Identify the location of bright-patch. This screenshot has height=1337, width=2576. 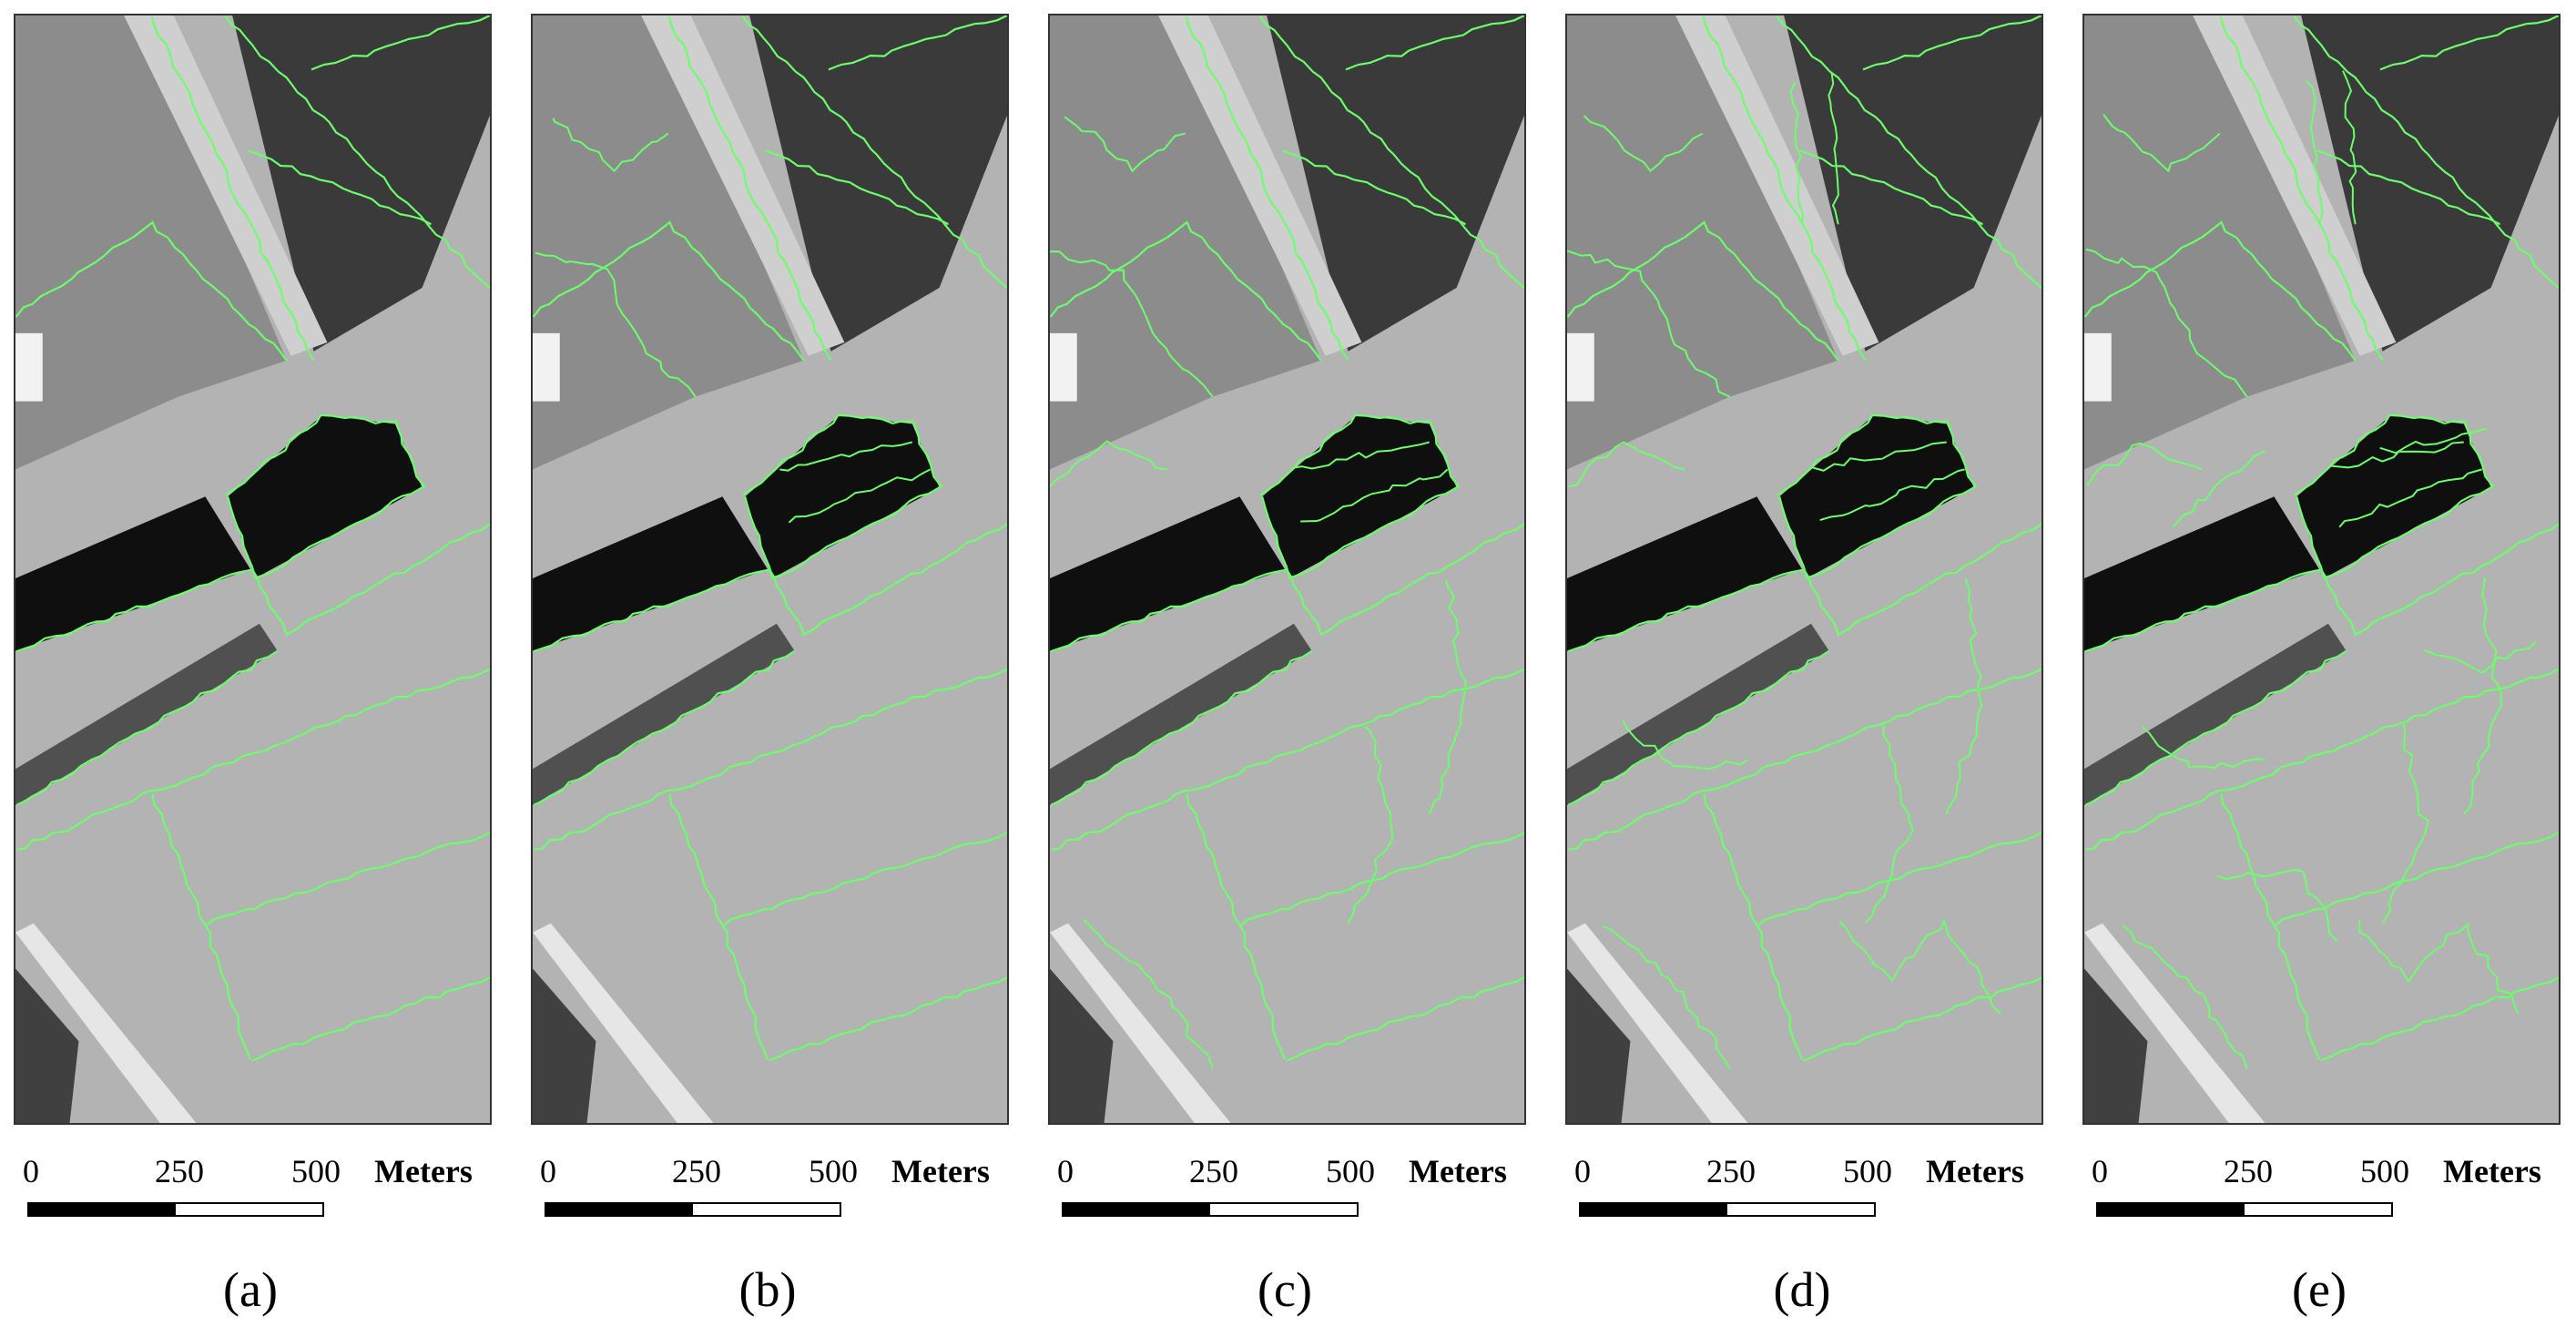
(29, 367).